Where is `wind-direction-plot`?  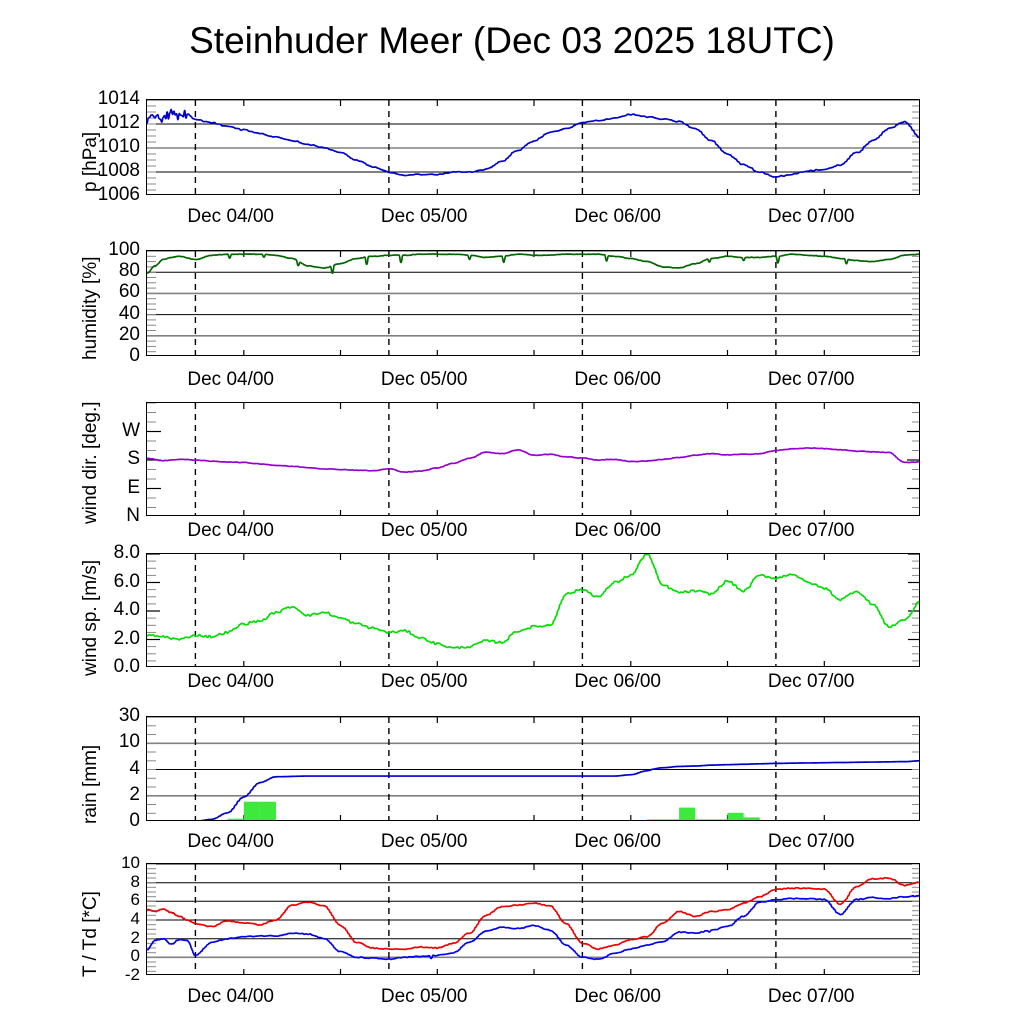
wind-direction-plot is located at coordinates (533, 459).